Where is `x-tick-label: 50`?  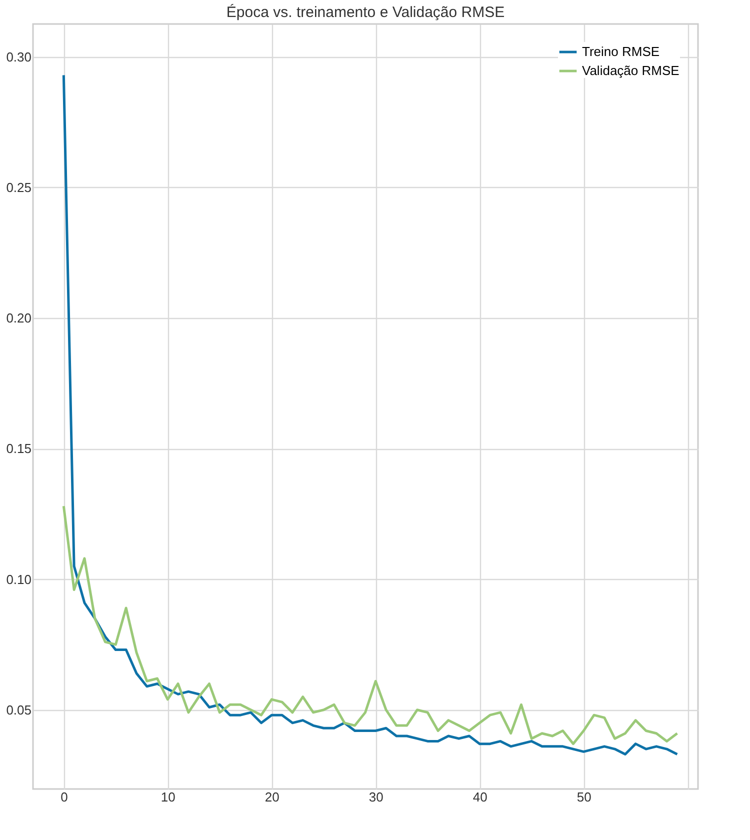 x-tick-label: 50 is located at coordinates (584, 797).